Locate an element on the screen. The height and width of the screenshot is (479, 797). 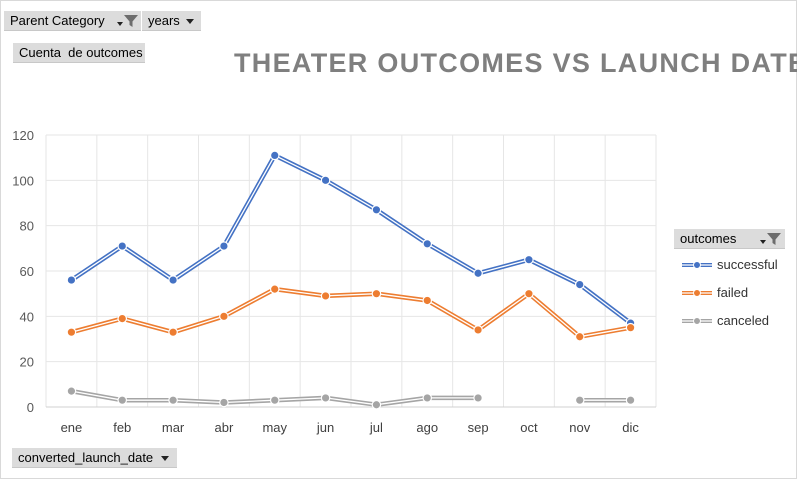
legend-item-failed: failed is located at coordinates (736, 293).